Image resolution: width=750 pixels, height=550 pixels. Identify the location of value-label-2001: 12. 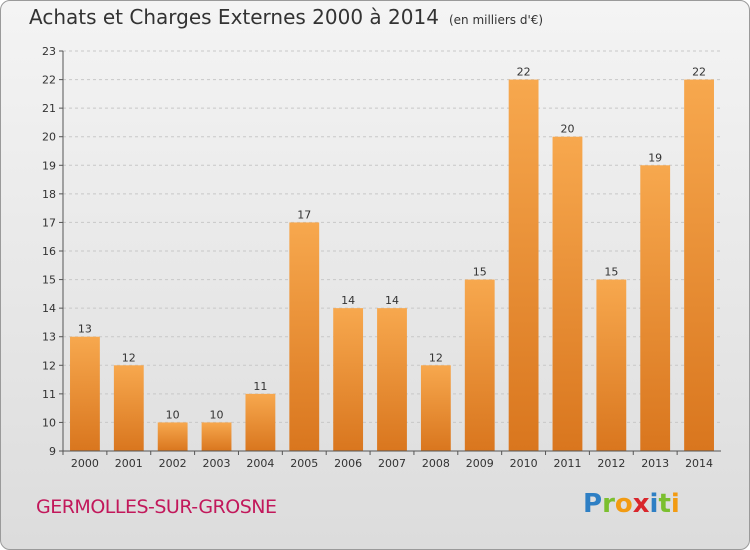
(129, 357).